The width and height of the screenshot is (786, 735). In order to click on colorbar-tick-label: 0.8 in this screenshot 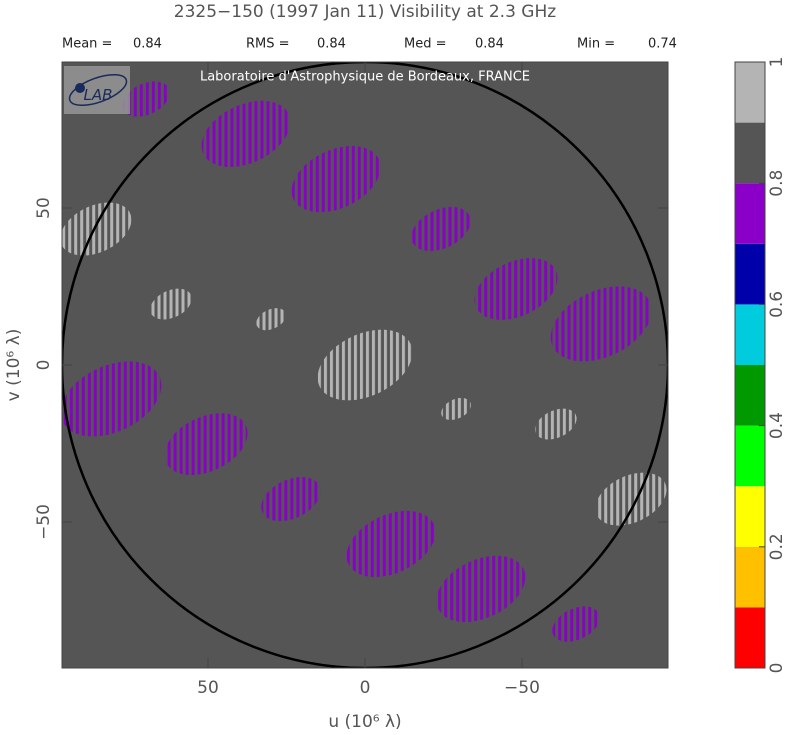, I will do `click(776, 183)`.